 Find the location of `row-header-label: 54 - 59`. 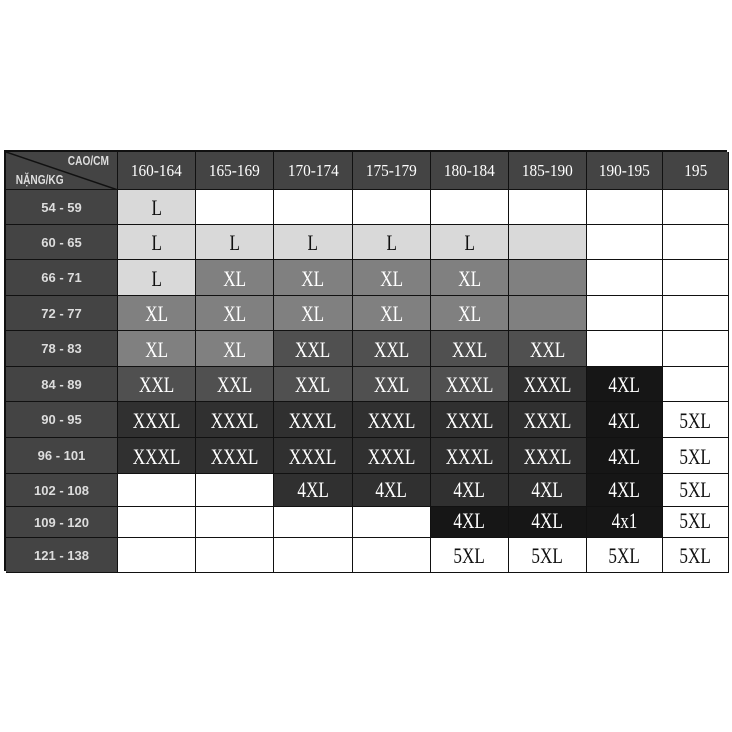

row-header-label: 54 - 59 is located at coordinates (61, 207).